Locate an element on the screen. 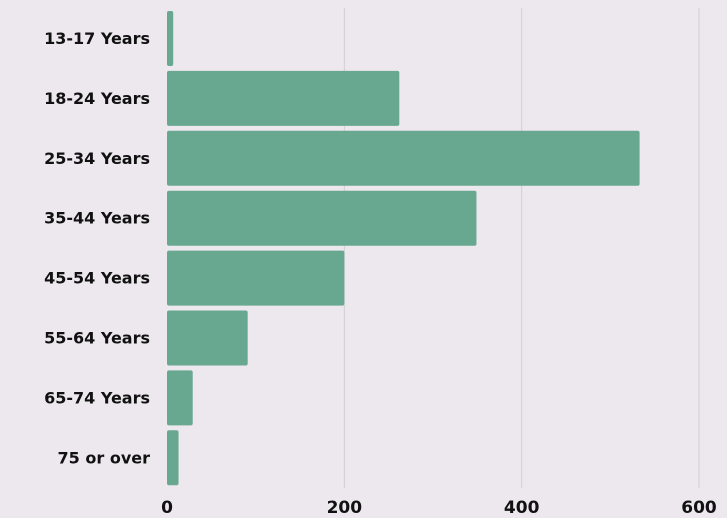 This screenshot has width=727, height=518. x-tick-label-layer: 0 200 400 600 is located at coordinates (439, 508).